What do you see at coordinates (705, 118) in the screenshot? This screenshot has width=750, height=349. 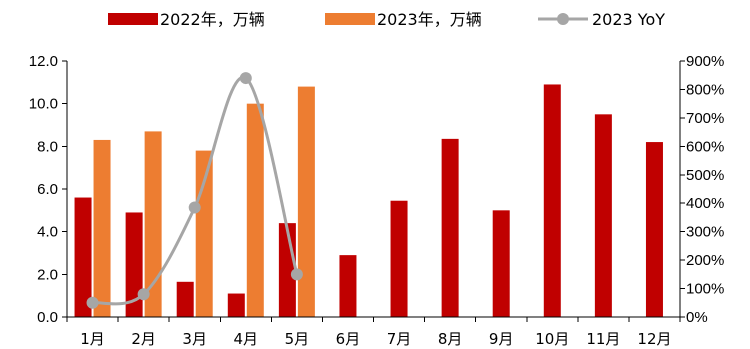 I see `right-axis-tick-label: 700%` at bounding box center [705, 118].